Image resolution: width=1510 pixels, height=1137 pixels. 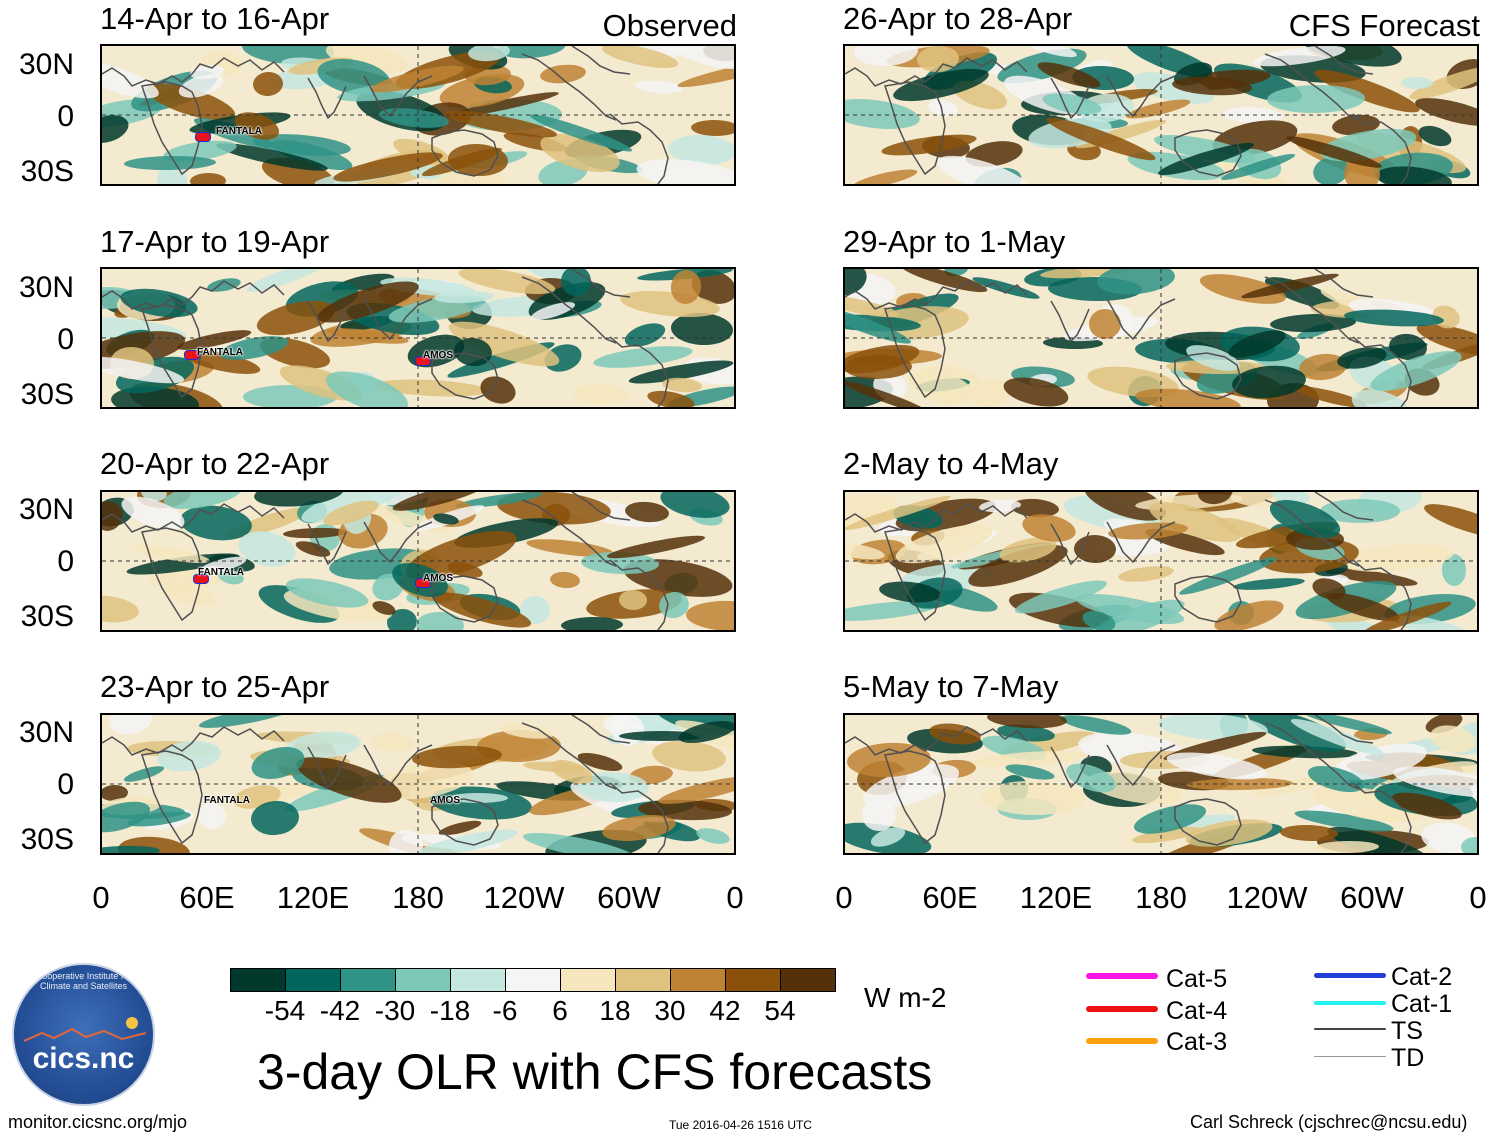 What do you see at coordinates (1408, 1058) in the screenshot?
I see `legend-label-td: TD` at bounding box center [1408, 1058].